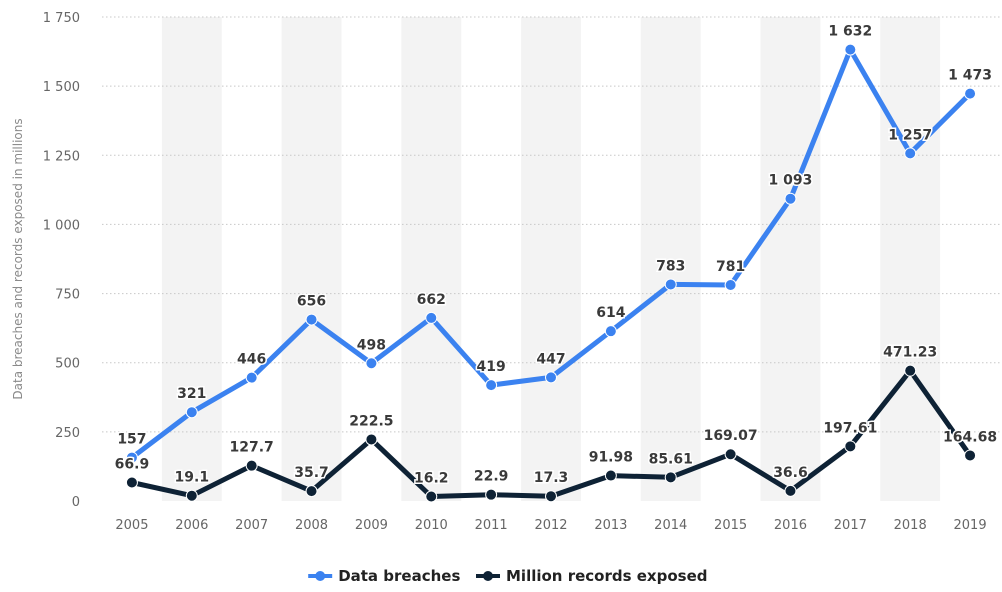 This screenshot has width=1002, height=592. What do you see at coordinates (491, 525) in the screenshot?
I see `x-tick-label: 2011` at bounding box center [491, 525].